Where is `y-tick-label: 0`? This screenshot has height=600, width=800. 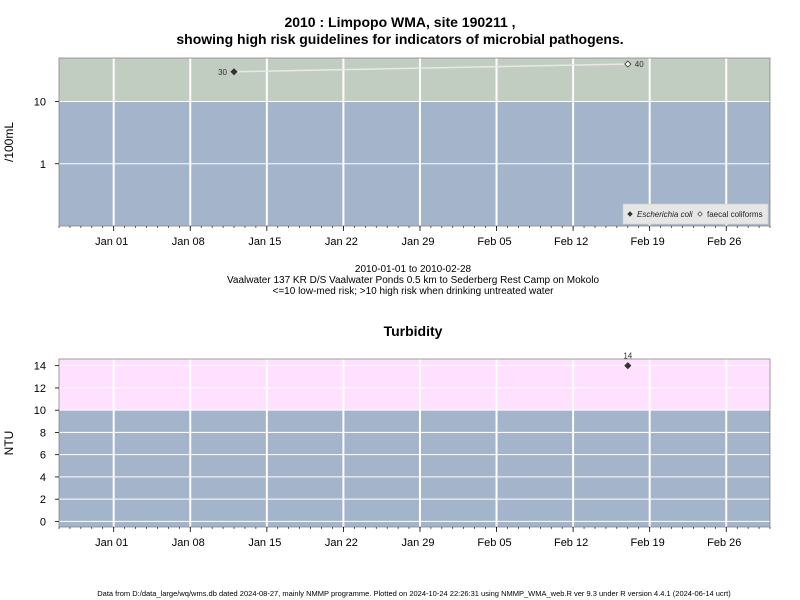 y-tick-label: 0 is located at coordinates (43, 522).